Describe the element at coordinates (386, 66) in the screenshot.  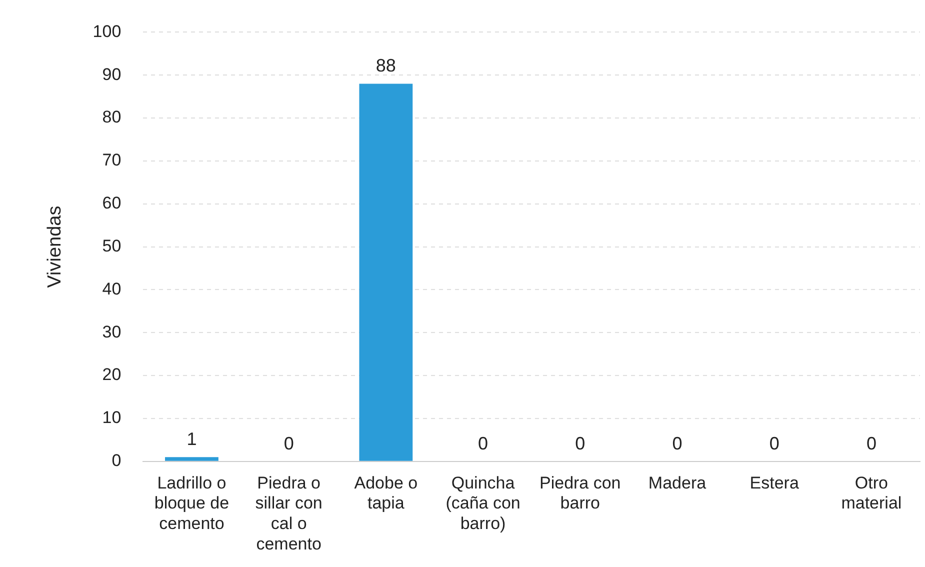
I see `data-label: 88` at that location.